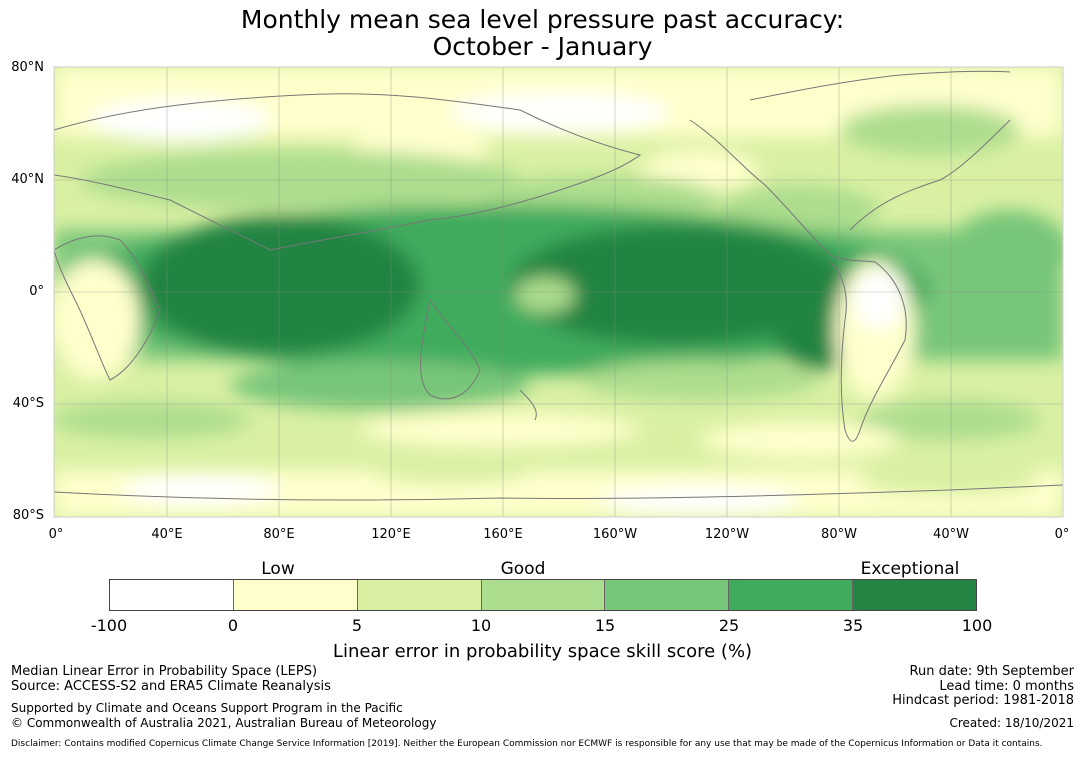  What do you see at coordinates (391, 534) in the screenshot?
I see `lon-label-120e: 120°E` at bounding box center [391, 534].